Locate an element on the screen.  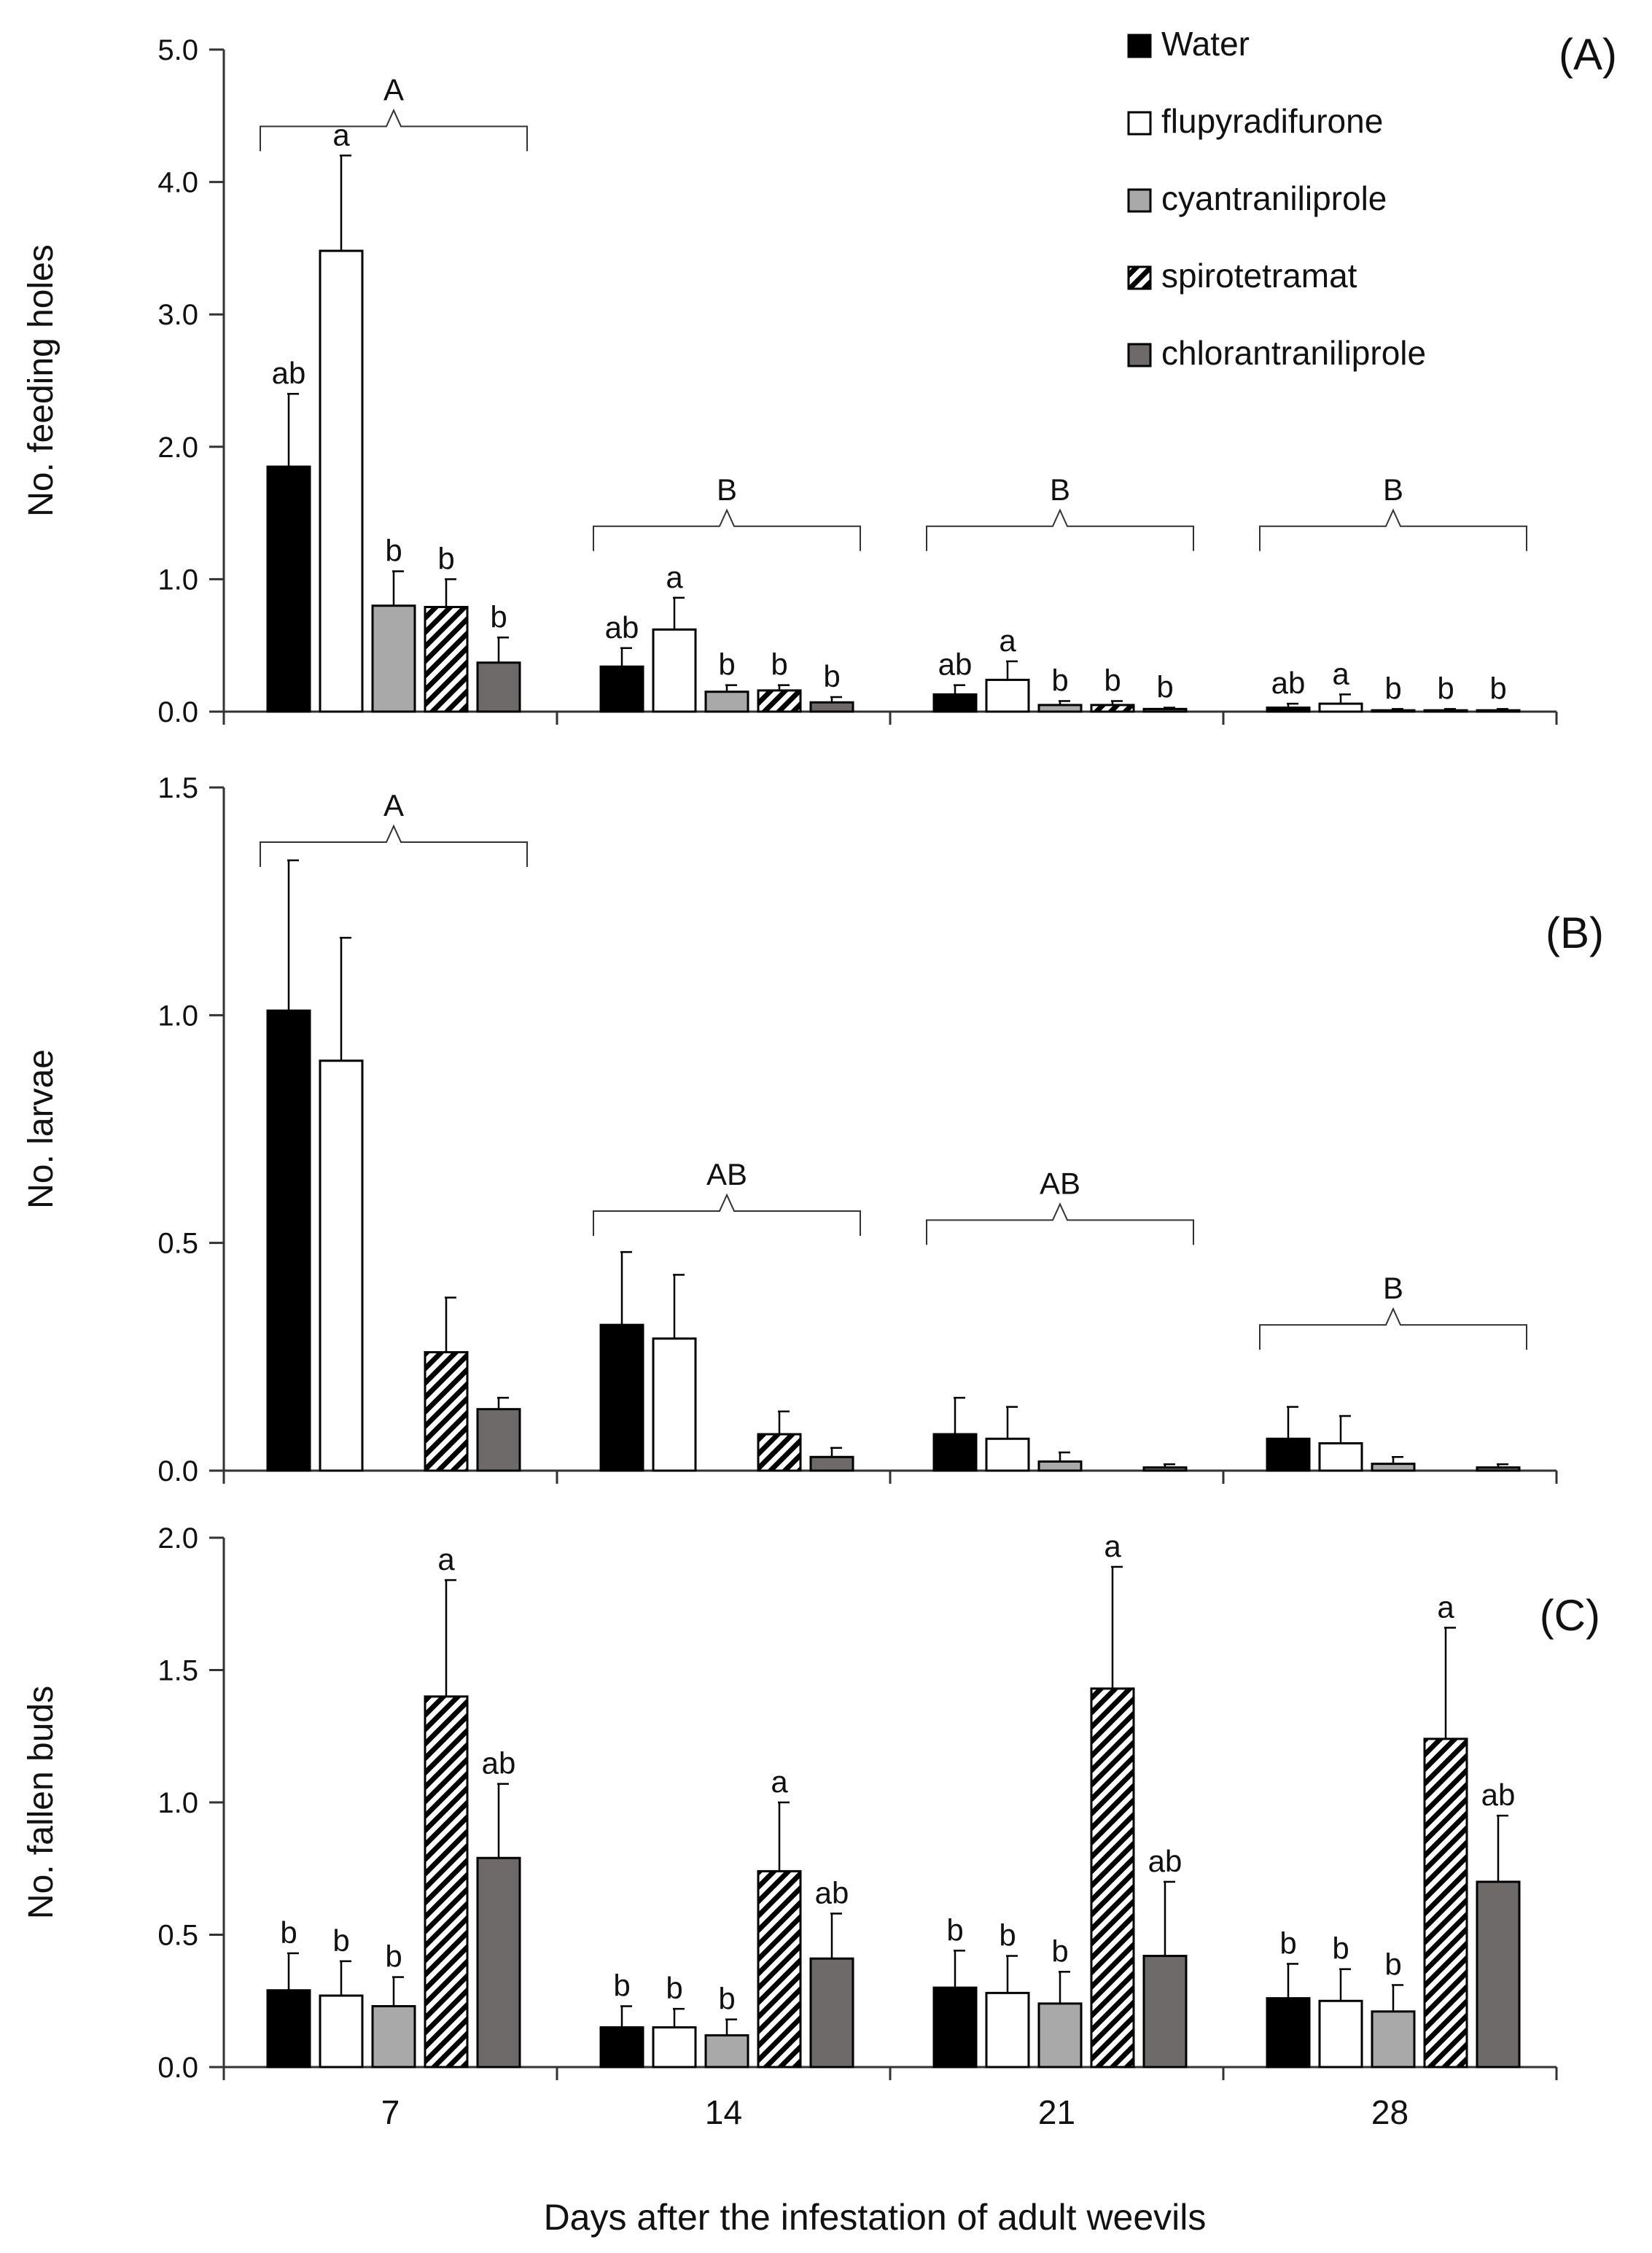
x-tick-label: 14 is located at coordinates (723, 2112).